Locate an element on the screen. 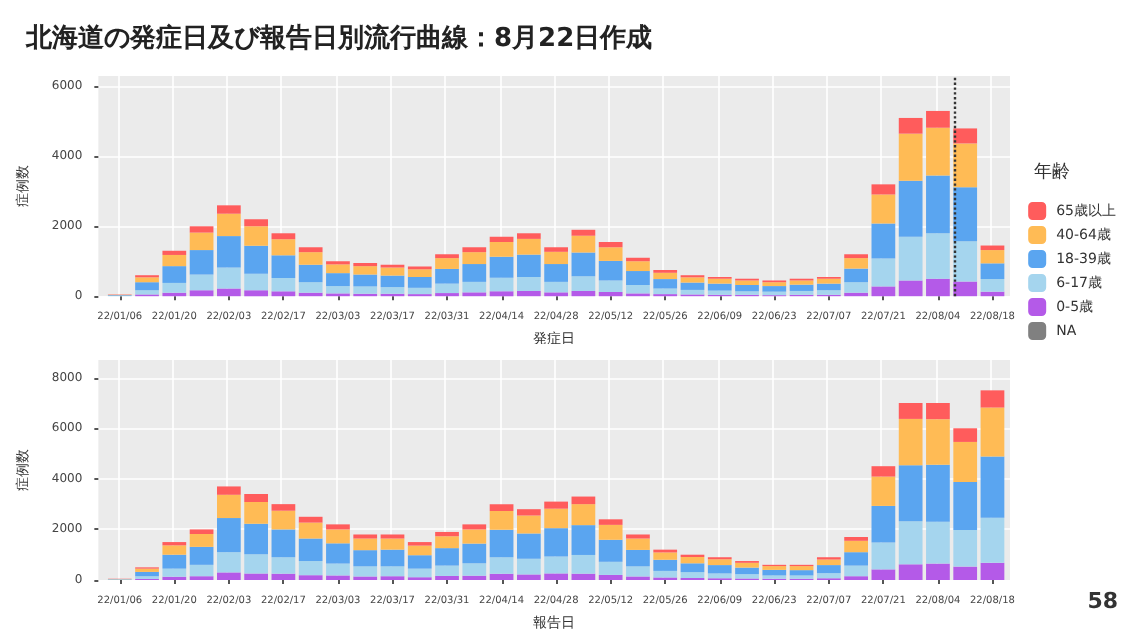  chart-title: 北海道の発症日及び報告日別流行曲線：8月22日作成 is located at coordinates (338, 38).